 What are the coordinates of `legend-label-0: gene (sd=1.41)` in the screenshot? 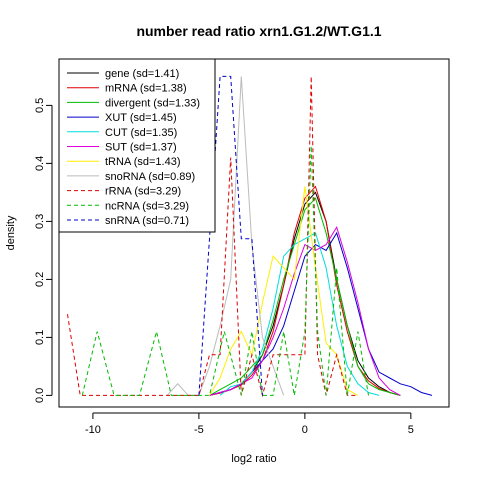 It's located at (142, 74).